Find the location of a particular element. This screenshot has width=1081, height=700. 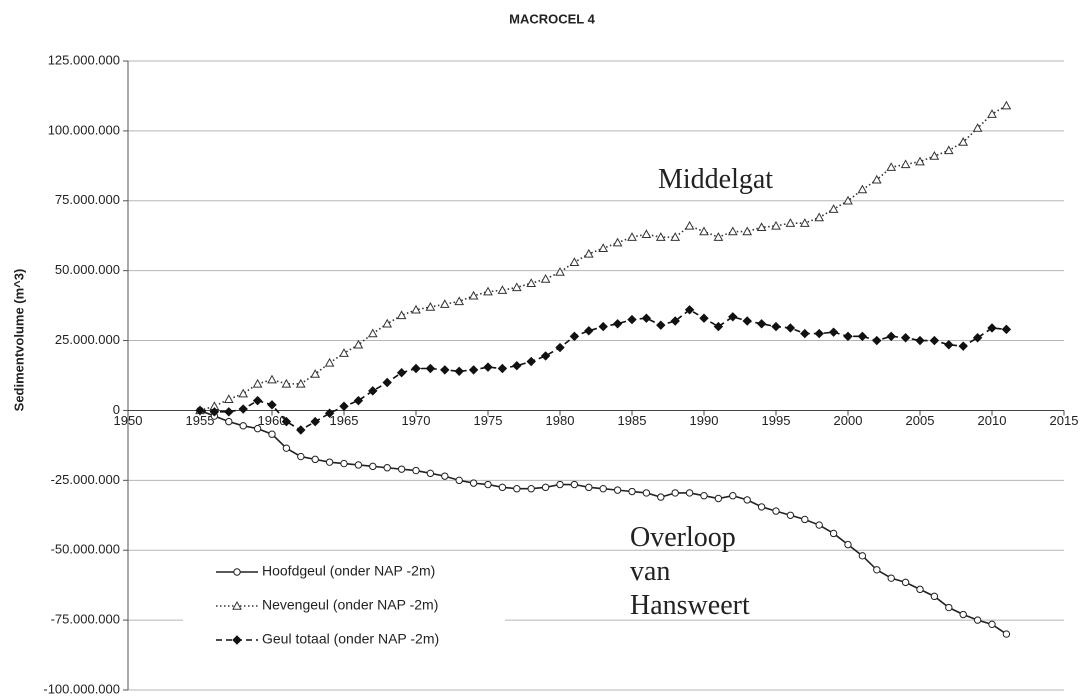

y-tick-label: 75.000.000 is located at coordinates (87, 199).